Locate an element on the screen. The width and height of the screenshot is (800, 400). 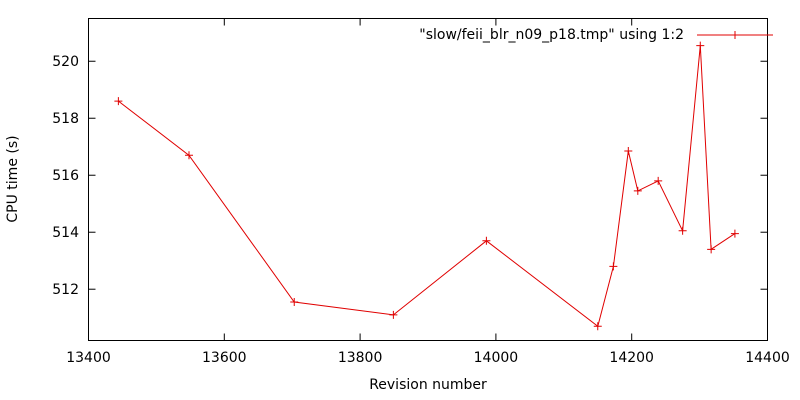
y-tick-label: 520 is located at coordinates (65, 62).